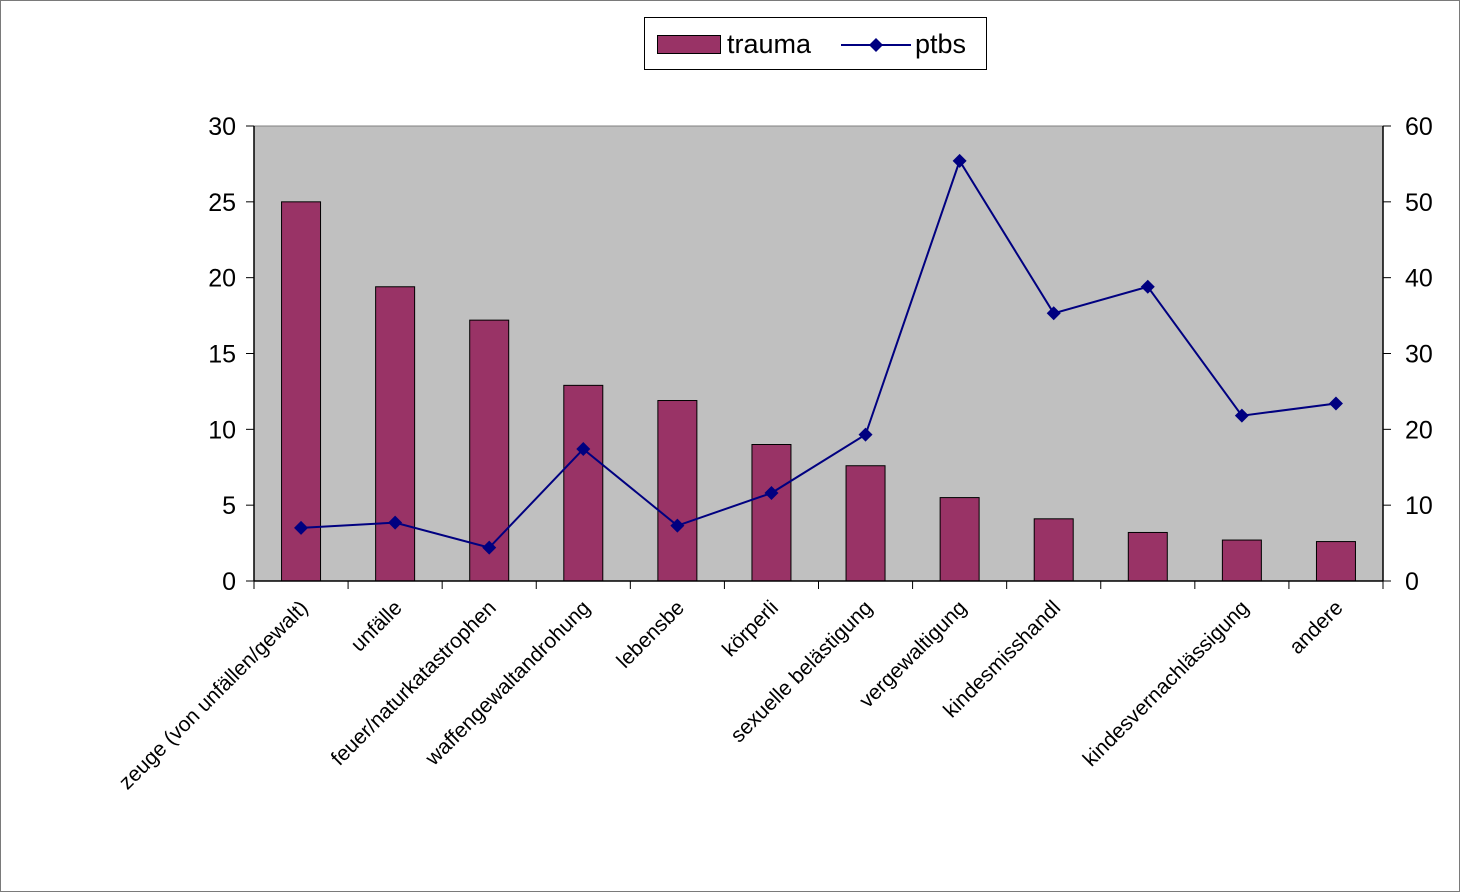 The height and width of the screenshot is (892, 1460). Describe the element at coordinates (229, 506) in the screenshot. I see `left-tick-label: 5` at that location.